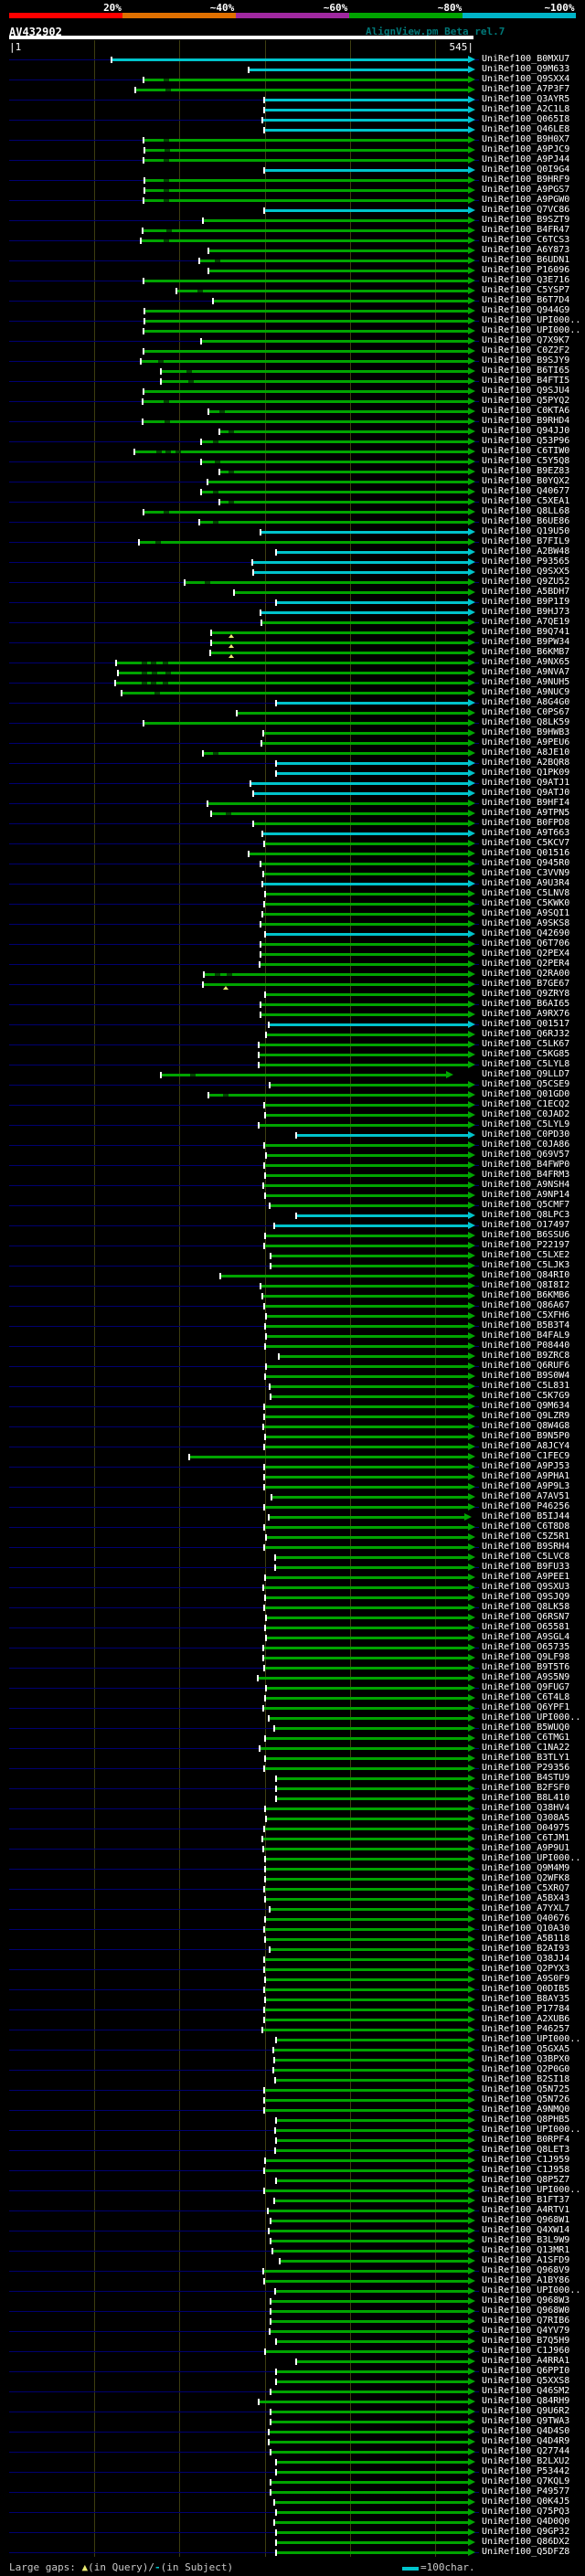  Describe the element at coordinates (526, 1104) in the screenshot. I see `hit-label: UniRef100_C1ECQ2` at that location.